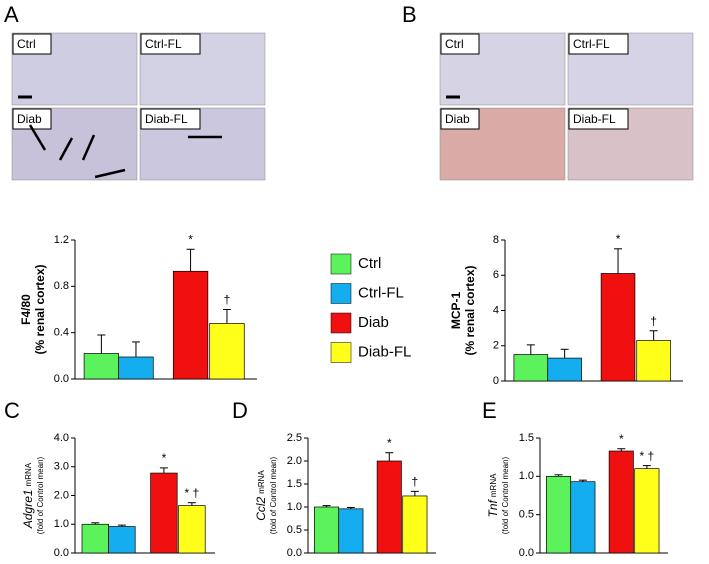  What do you see at coordinates (493, 495) in the screenshot?
I see `y-axis-label: TnfmRNA` at bounding box center [493, 495].